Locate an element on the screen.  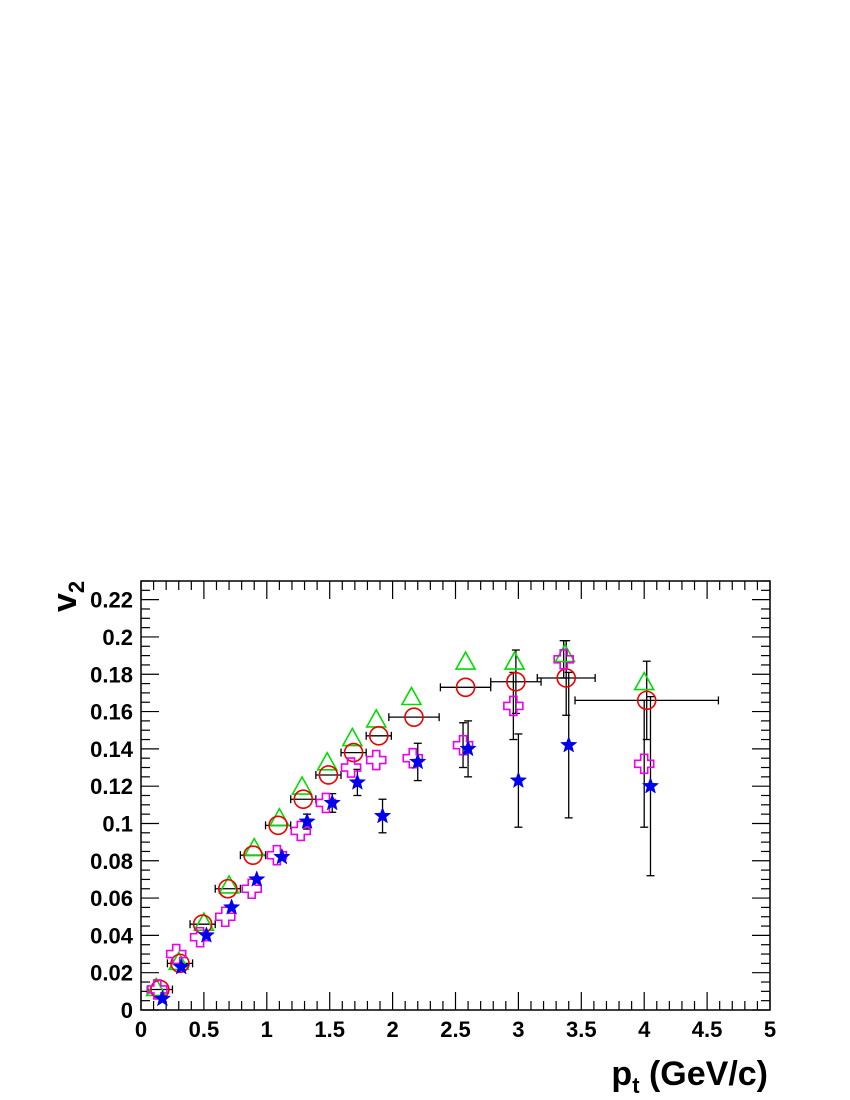
x-axis-title: pt (GeV/c) is located at coordinates (689, 1076).